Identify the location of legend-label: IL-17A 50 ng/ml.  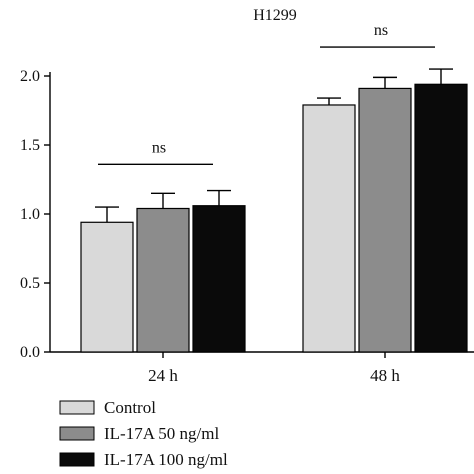
(161, 433).